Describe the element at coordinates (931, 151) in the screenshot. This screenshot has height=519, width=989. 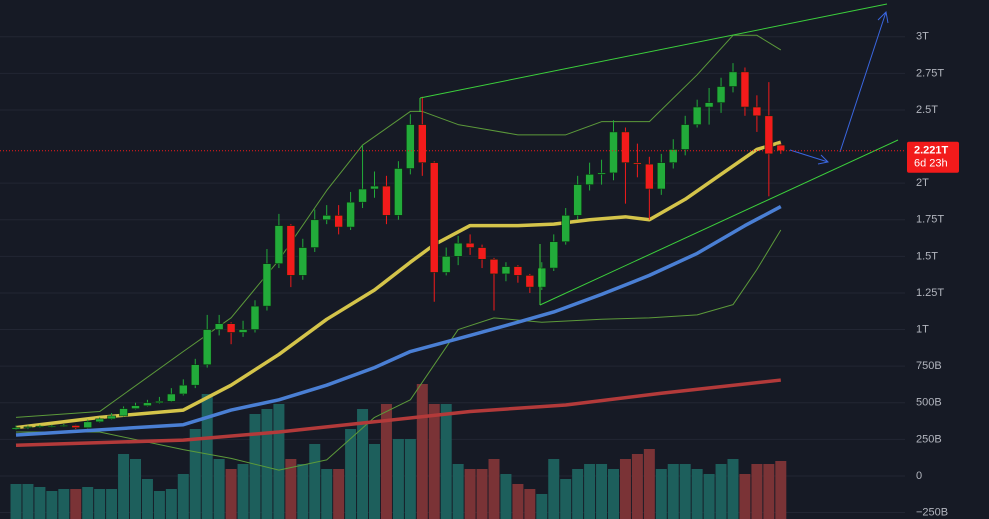
I see `price-tag-value: 2.221T` at that location.